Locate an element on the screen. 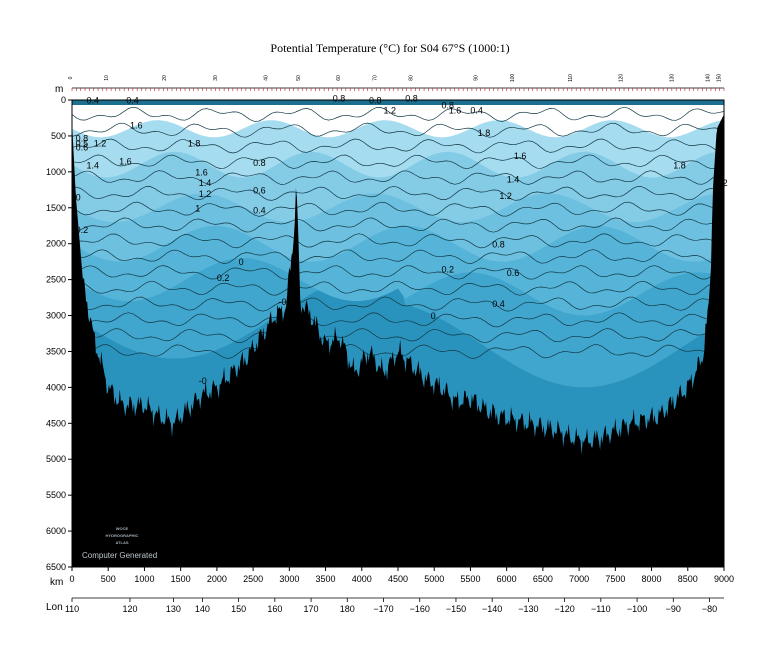 The height and width of the screenshot is (650, 780). station-label: 40 is located at coordinates (267, 78).